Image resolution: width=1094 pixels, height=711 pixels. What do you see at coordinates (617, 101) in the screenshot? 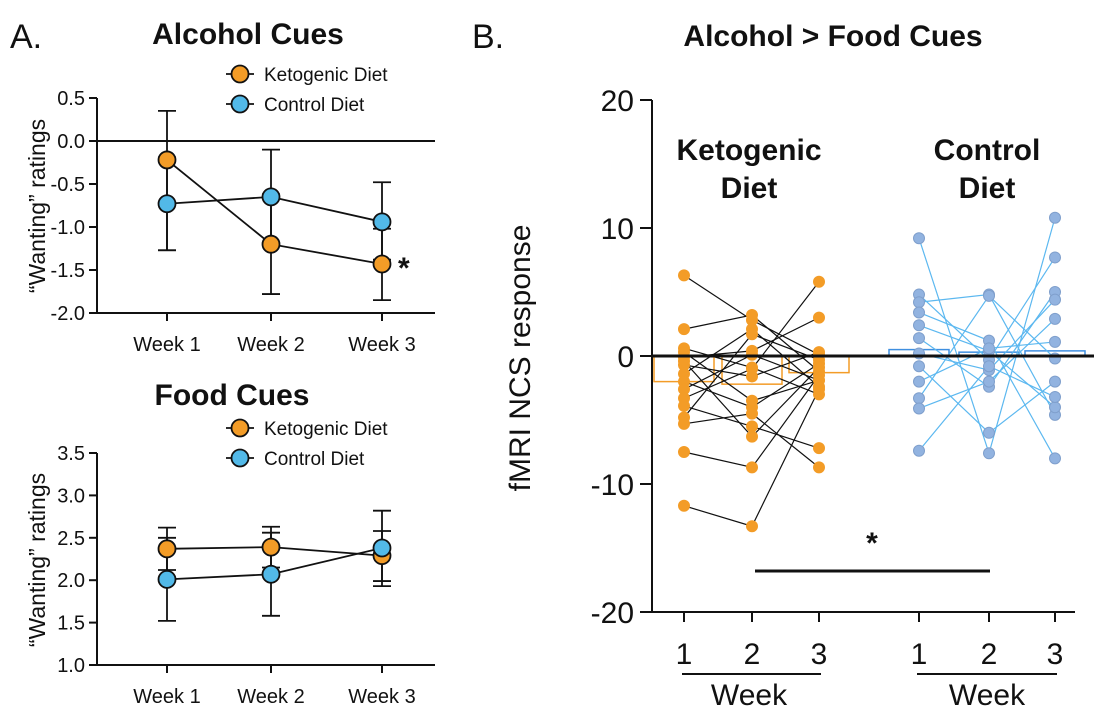
I see `y-tick-label: 20` at bounding box center [617, 101].